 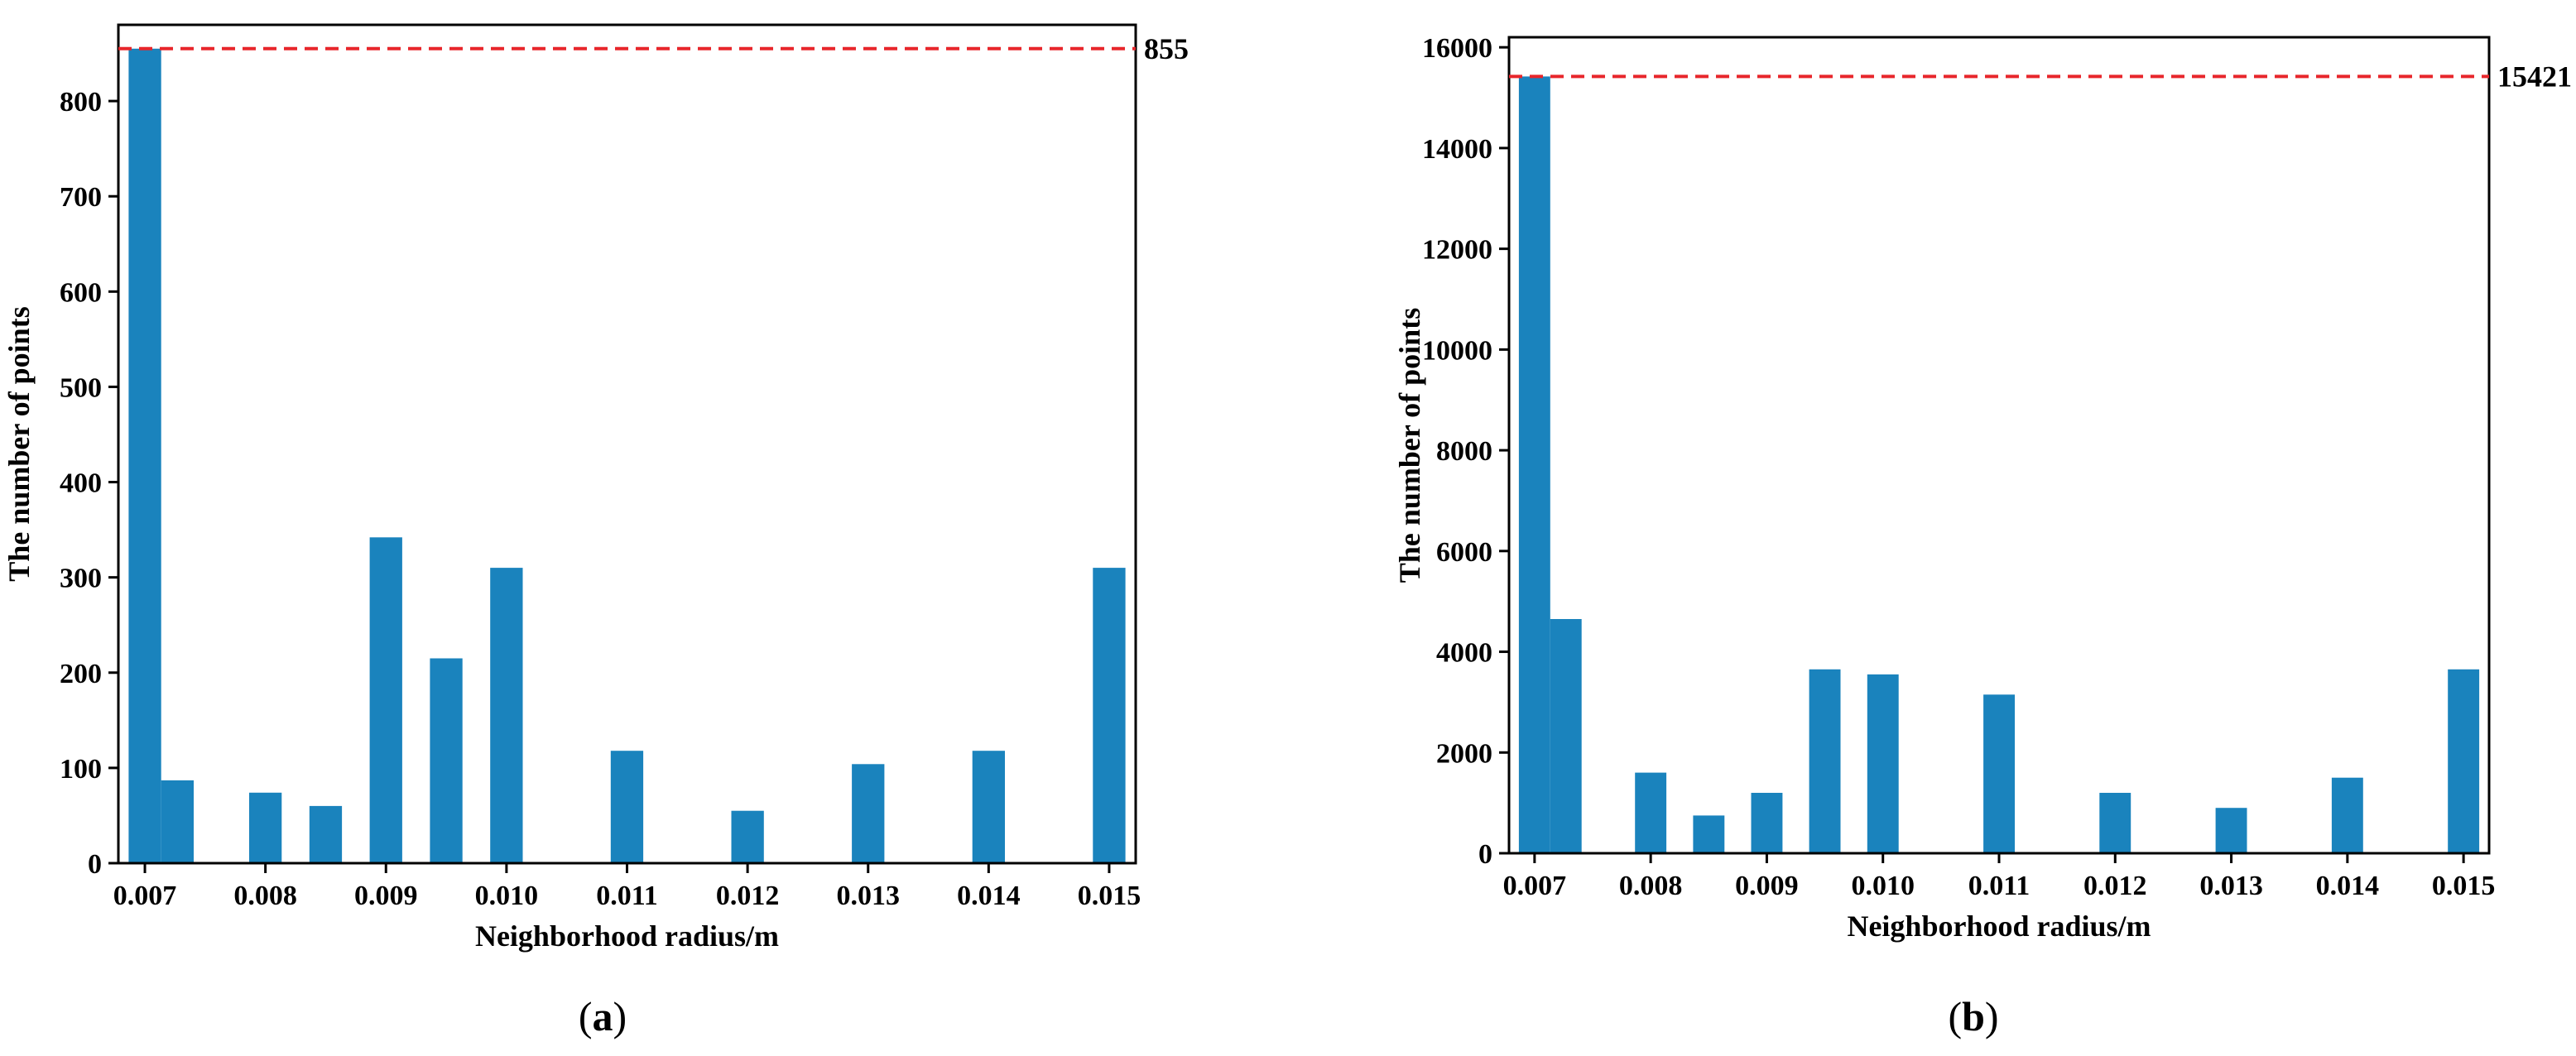 What do you see at coordinates (1464, 653) in the screenshot?
I see `y-tick-label-2: 4000` at bounding box center [1464, 653].